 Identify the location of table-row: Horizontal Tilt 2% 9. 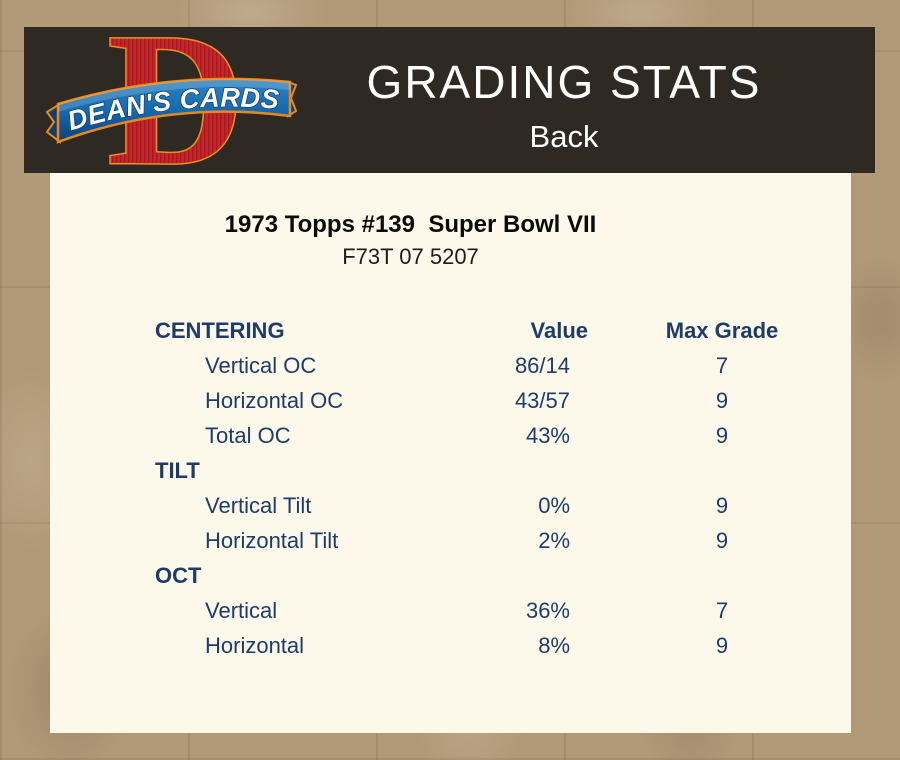
(503, 540).